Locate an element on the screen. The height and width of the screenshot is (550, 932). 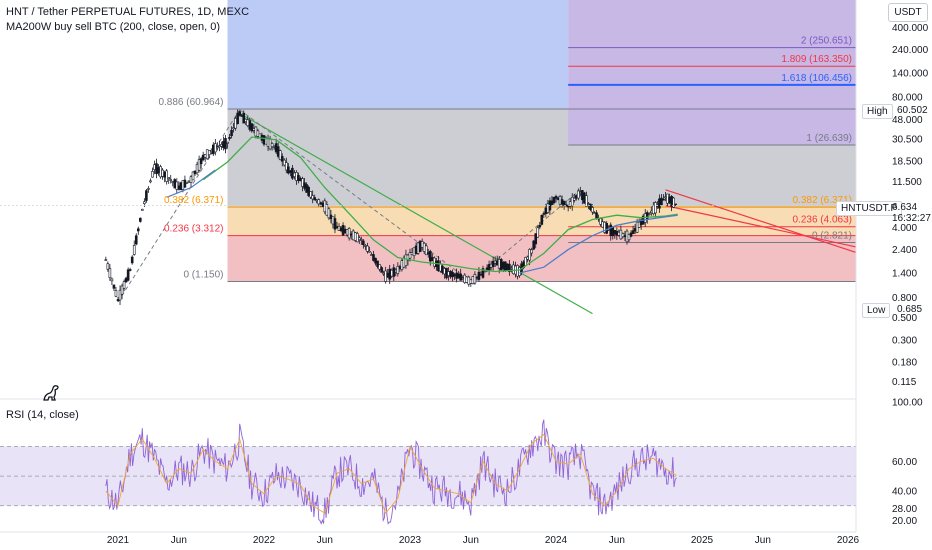
time-tick: 2022 is located at coordinates (264, 540).